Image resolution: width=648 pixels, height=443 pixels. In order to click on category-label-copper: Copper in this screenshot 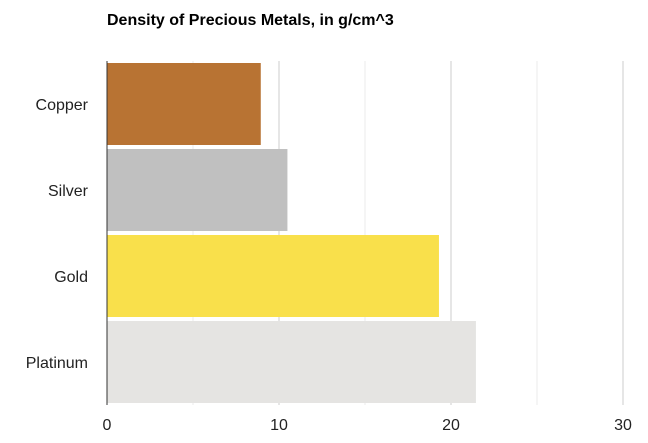, I will do `click(62, 105)`.